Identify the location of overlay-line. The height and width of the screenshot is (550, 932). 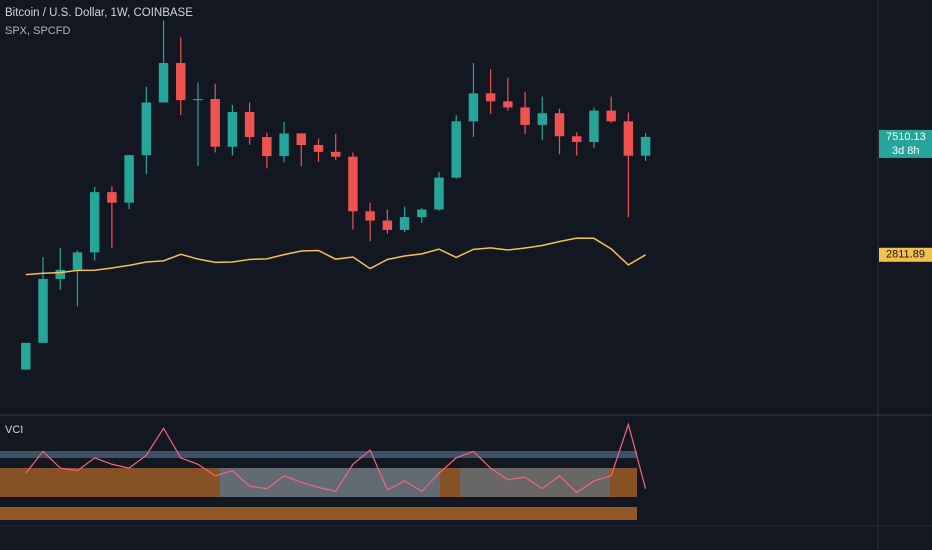
(335, 256).